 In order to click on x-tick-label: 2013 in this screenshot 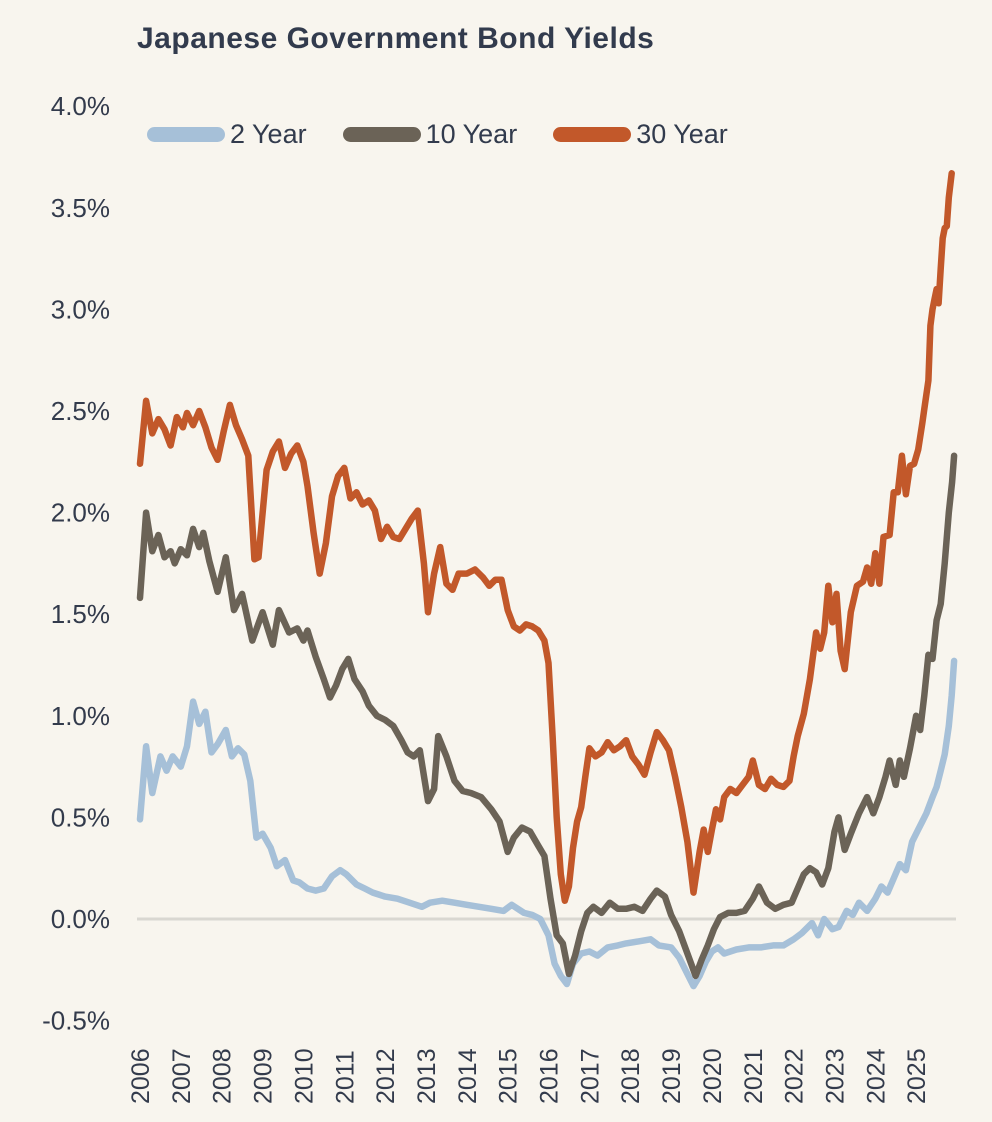, I will do `click(427, 1076)`.